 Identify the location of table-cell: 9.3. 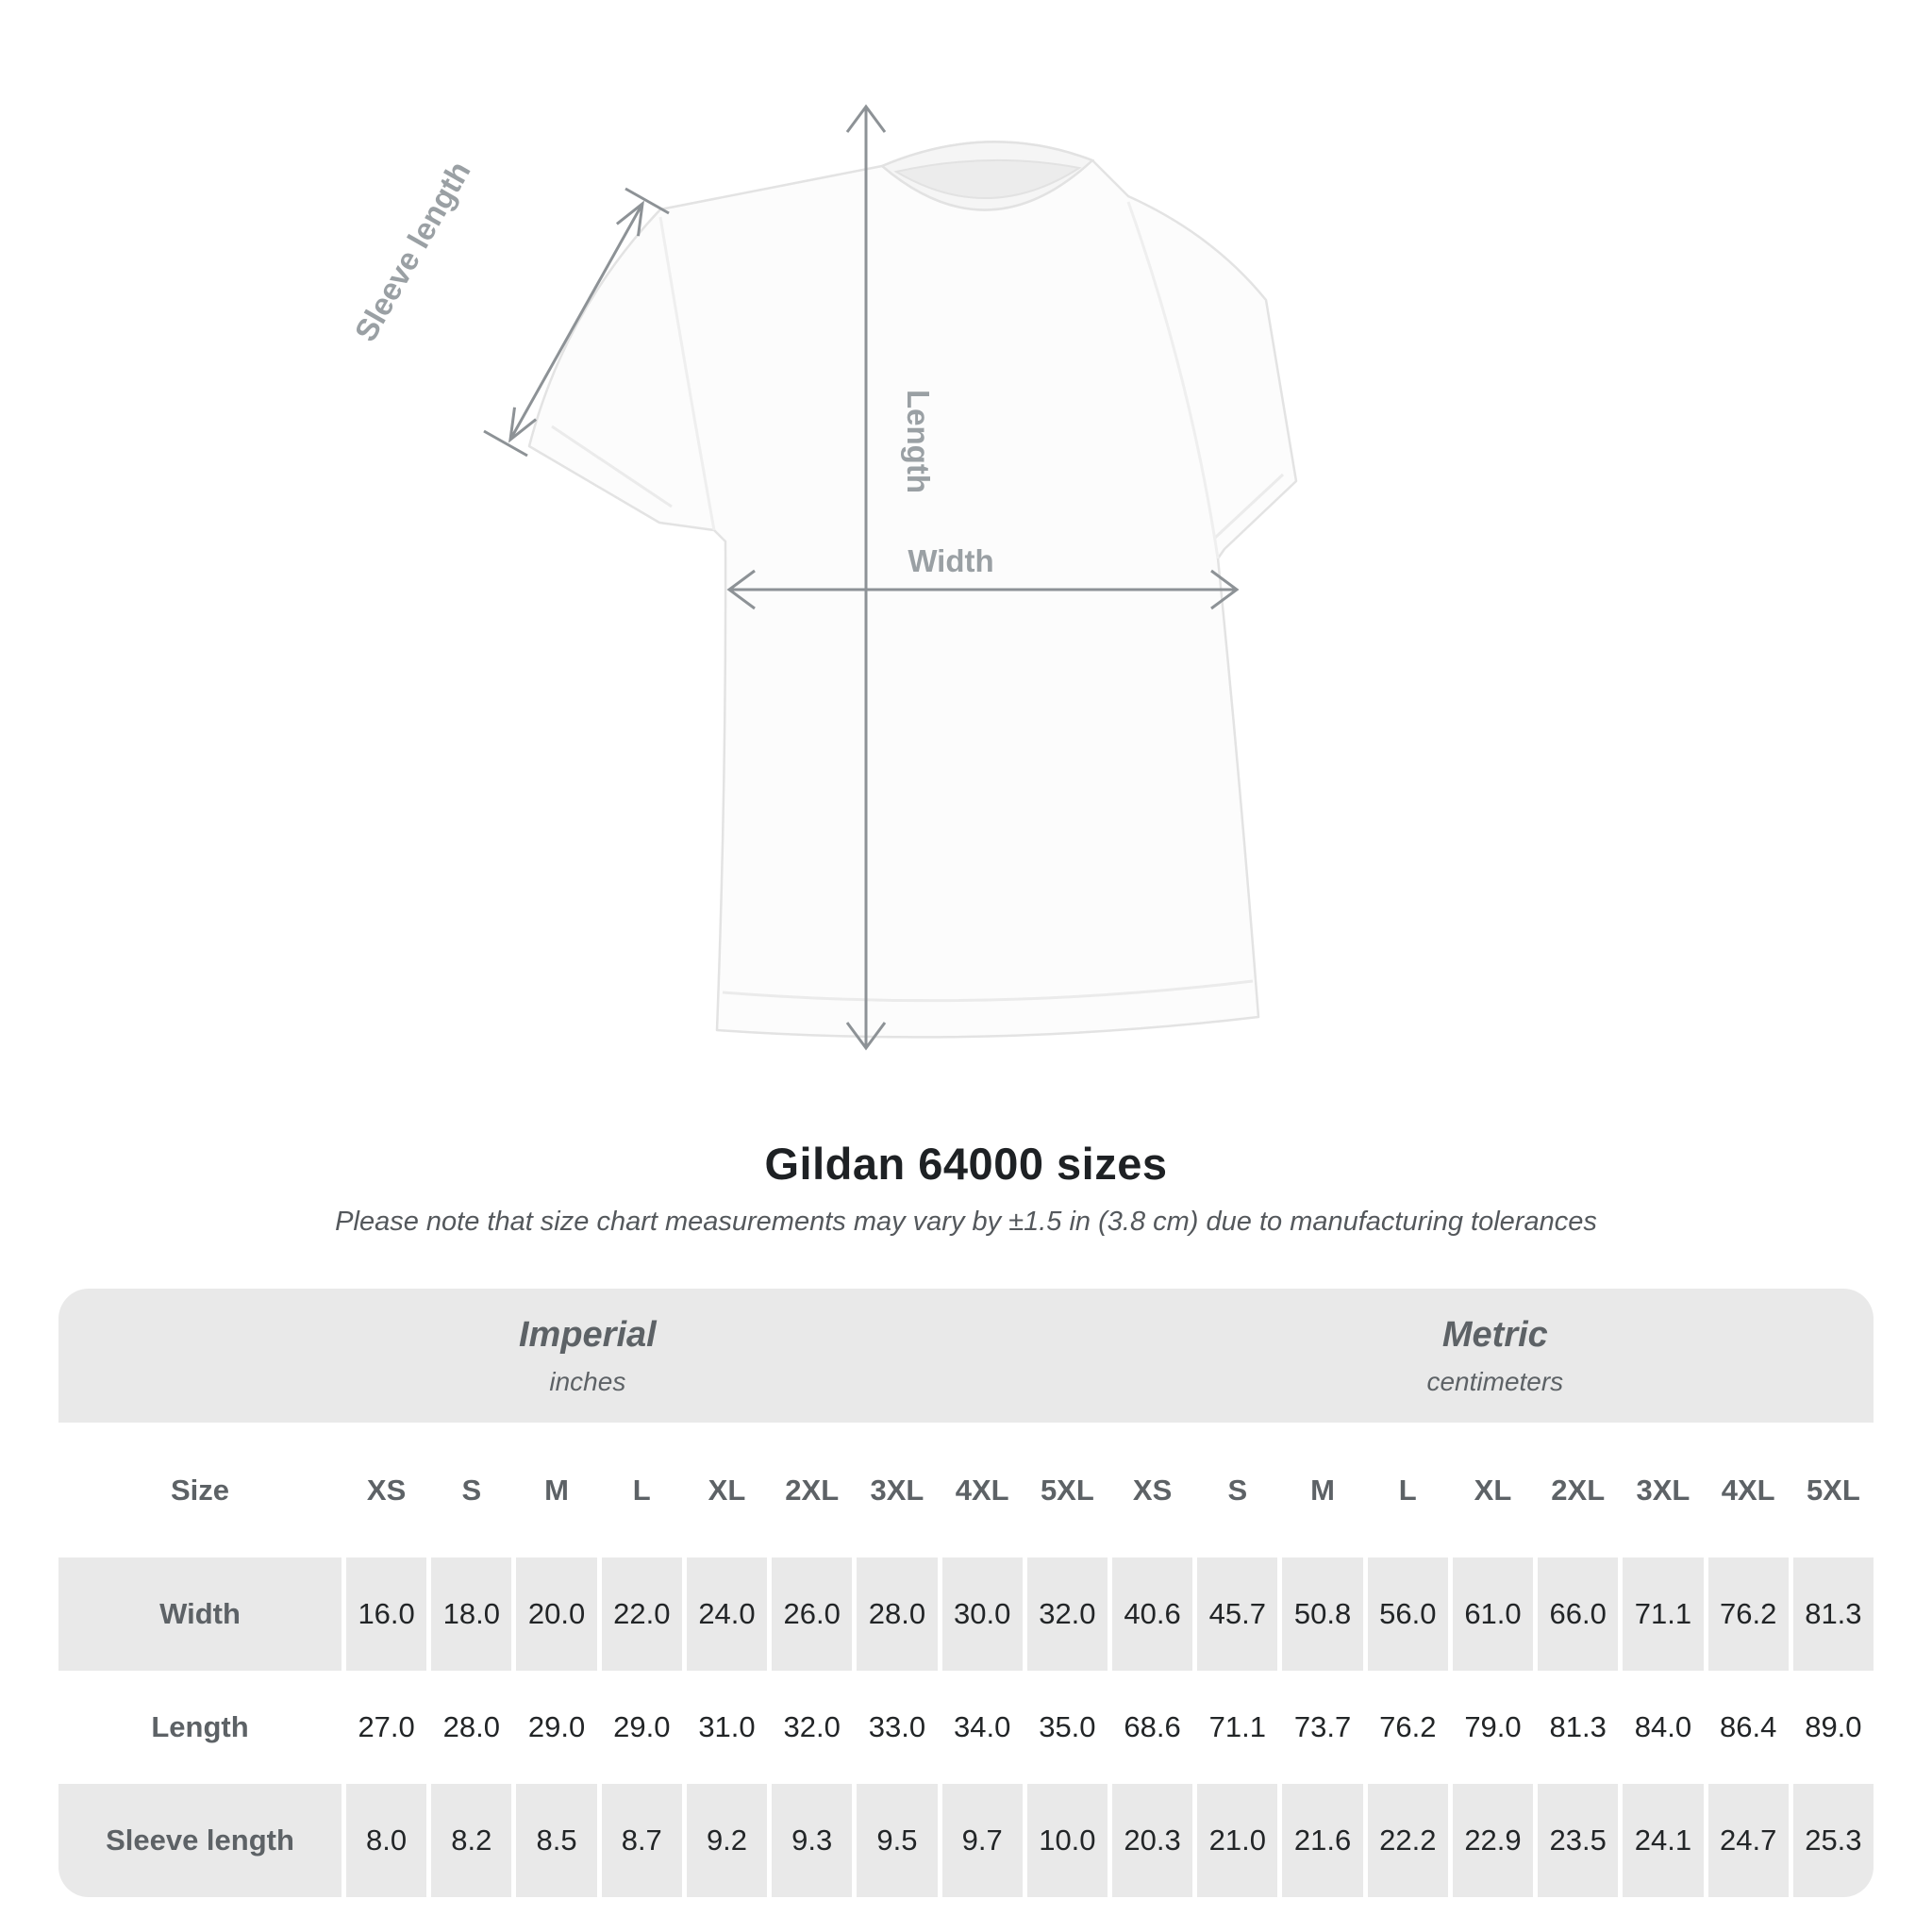
(812, 1841).